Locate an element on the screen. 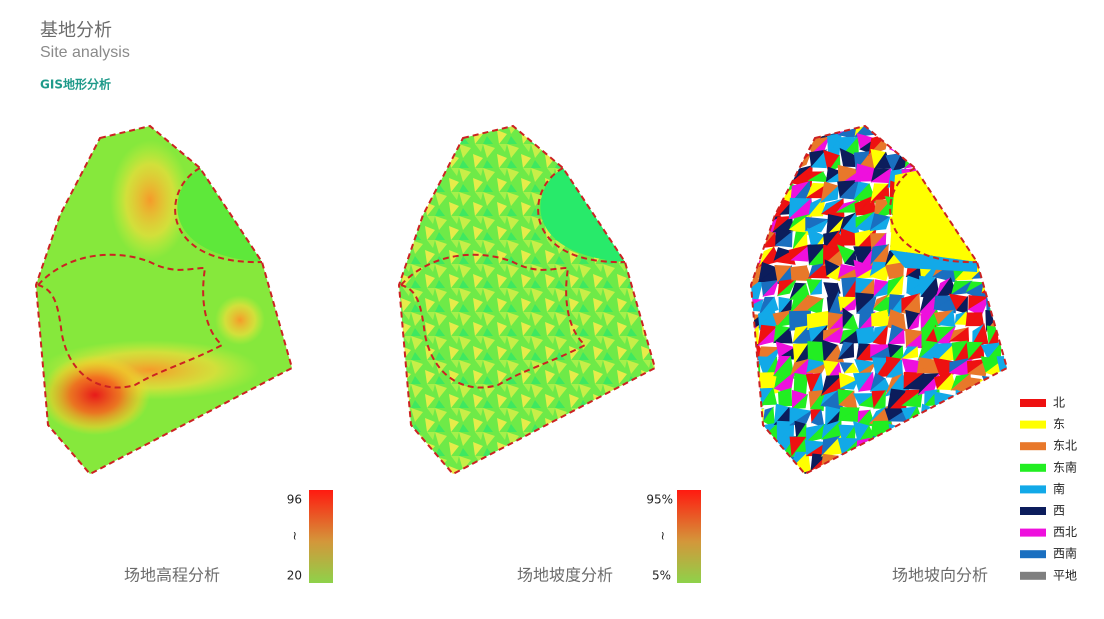 This screenshot has width=1104, height=619. section-label: GIS地形分析 is located at coordinates (75, 84).